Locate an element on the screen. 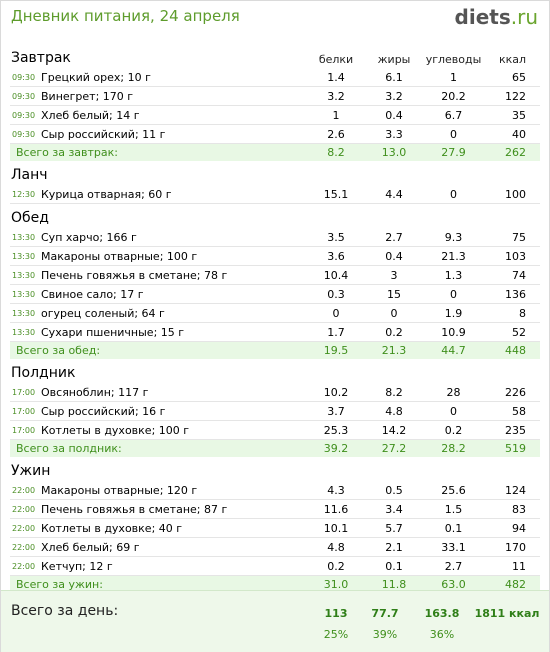  food-protein: 1.7 is located at coordinates (336, 332).